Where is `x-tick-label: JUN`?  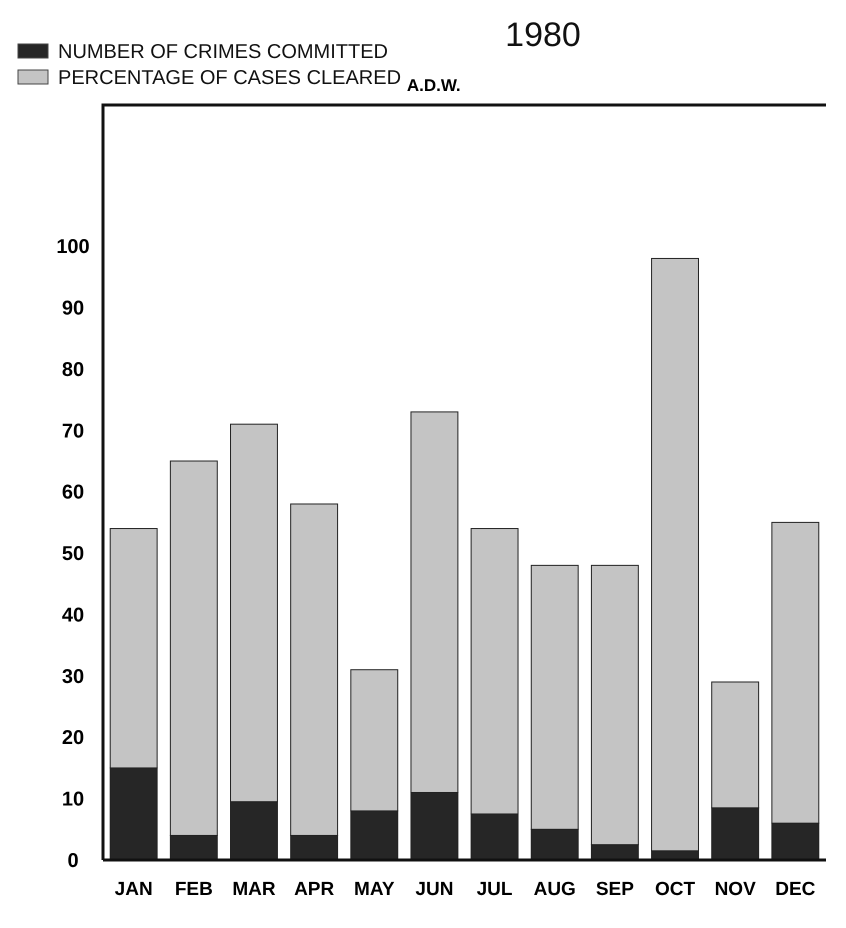 x-tick-label: JUN is located at coordinates (434, 889).